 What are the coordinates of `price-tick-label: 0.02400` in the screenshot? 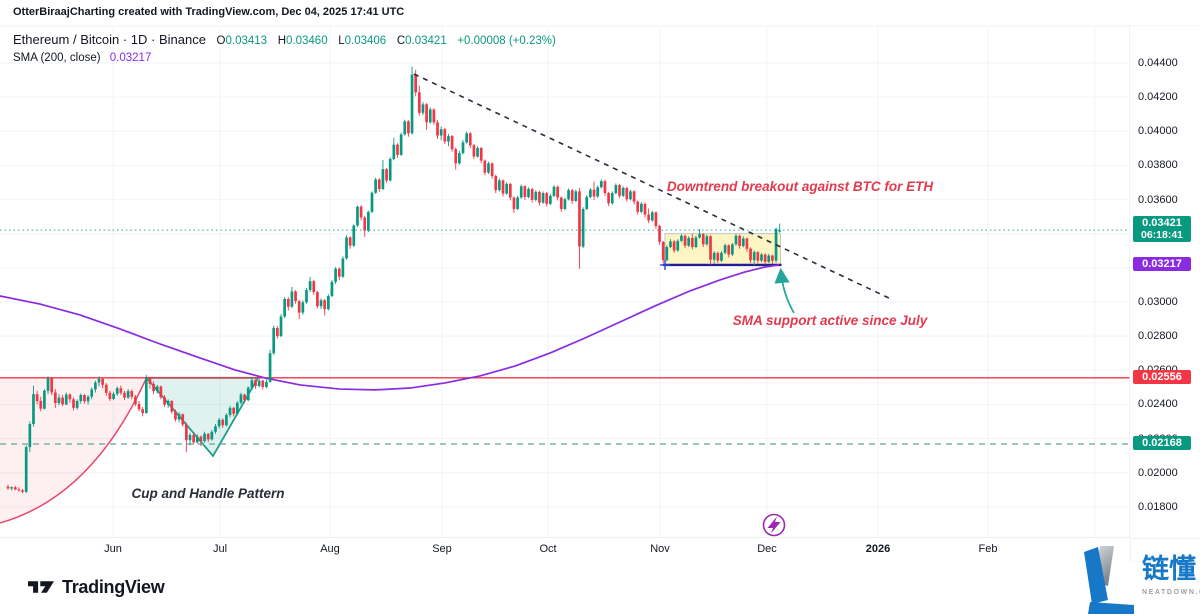 It's located at (1158, 404).